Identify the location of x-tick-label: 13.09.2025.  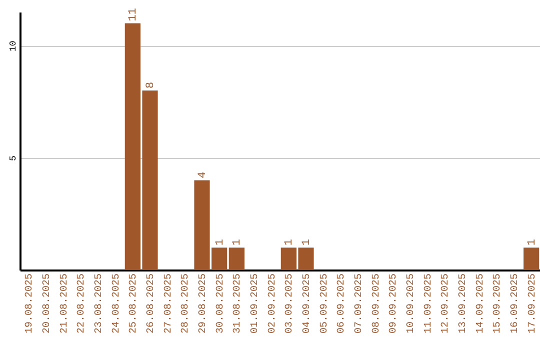
(463, 304).